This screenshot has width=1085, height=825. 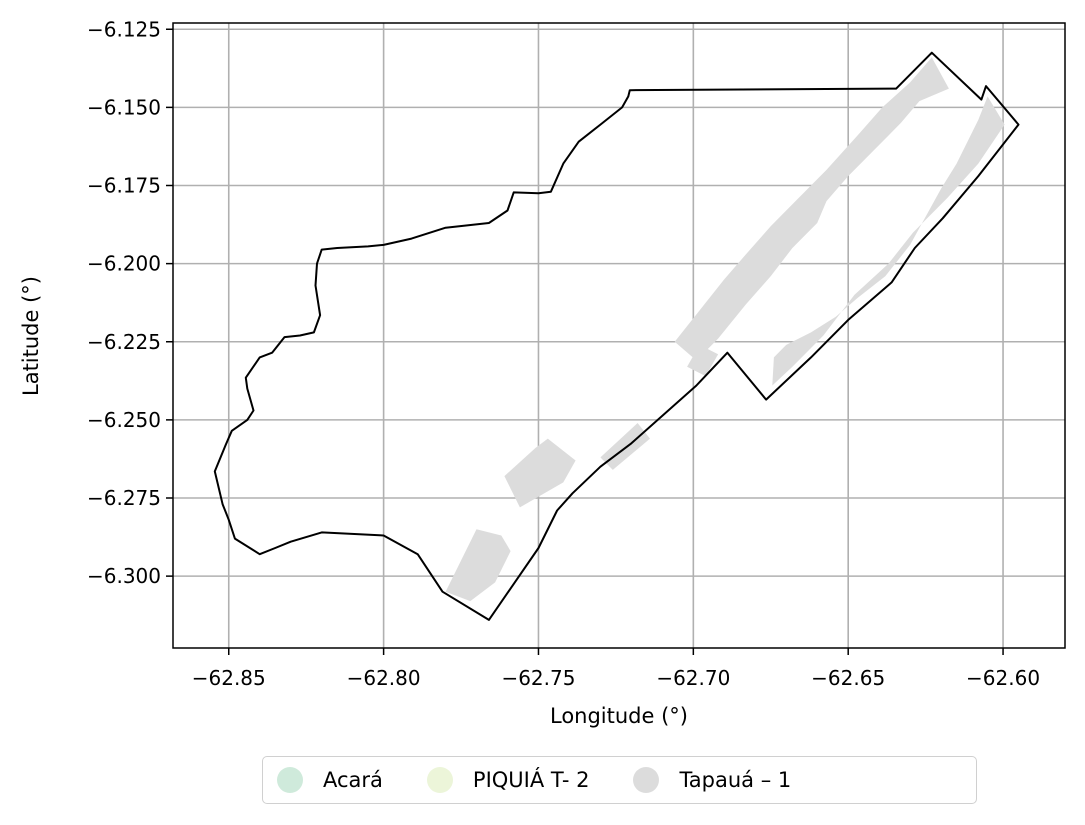 What do you see at coordinates (124, 264) in the screenshot?
I see `y-tick-label: −6.200` at bounding box center [124, 264].